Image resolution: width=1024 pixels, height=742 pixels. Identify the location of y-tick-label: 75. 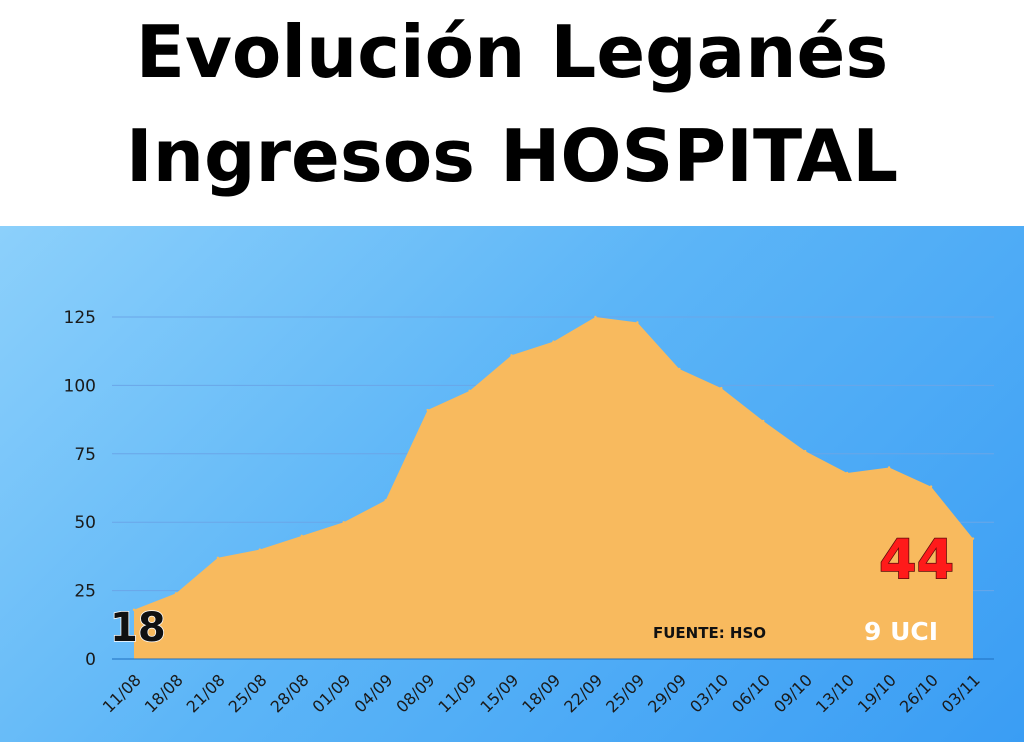
(85, 455).